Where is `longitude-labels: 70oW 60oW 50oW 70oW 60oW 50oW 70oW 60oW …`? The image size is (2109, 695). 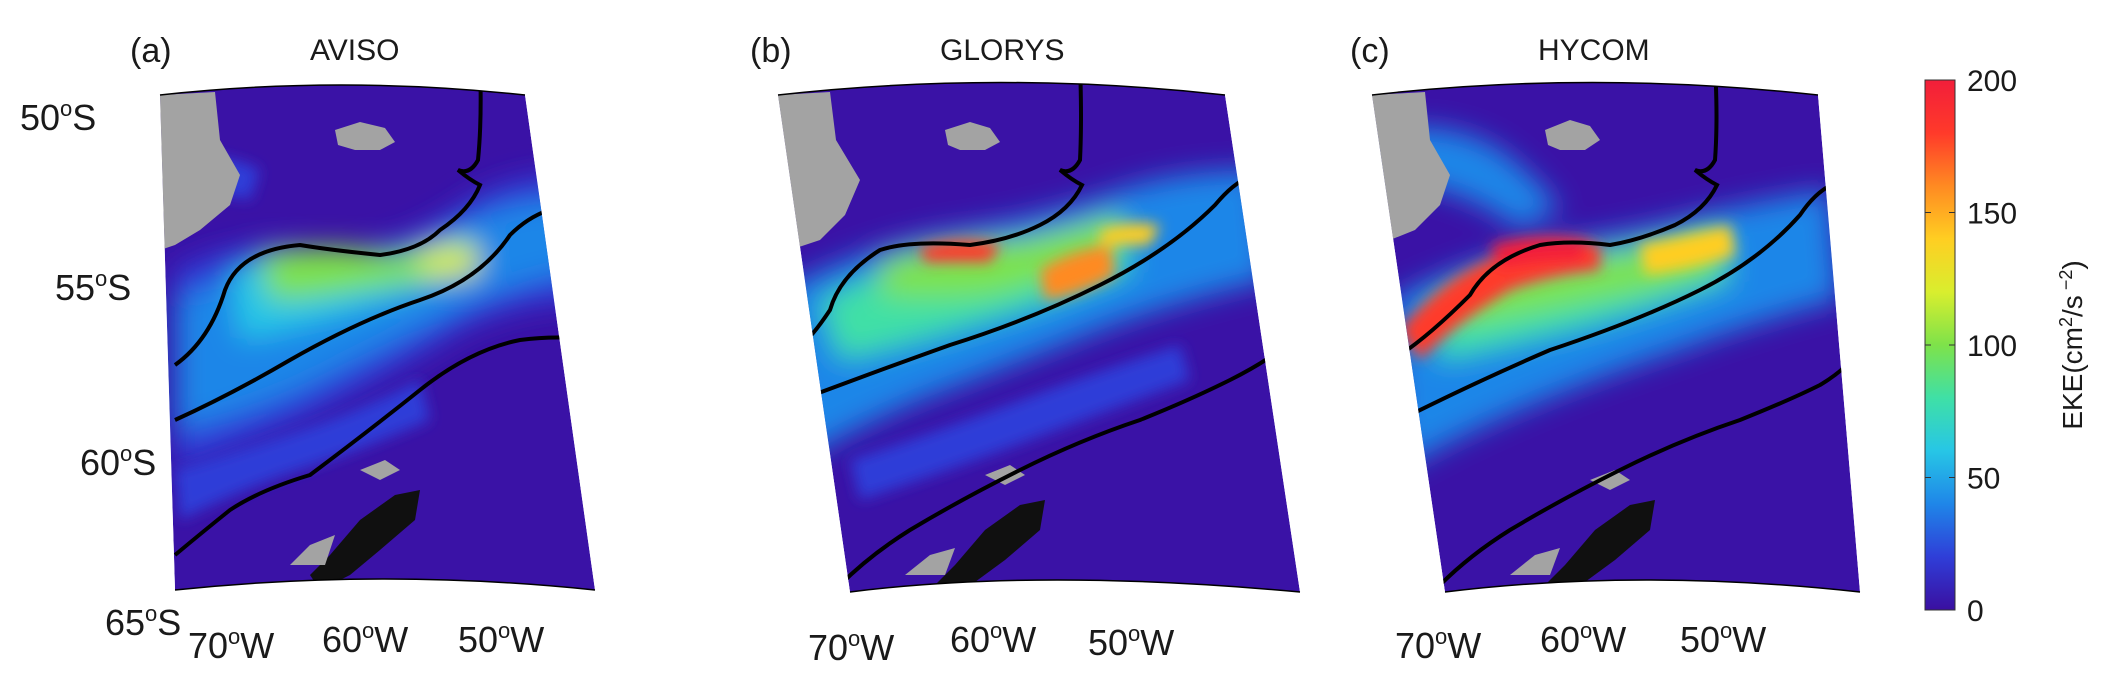
longitude-labels: 70oW 60oW 50oW 70oW 60oW 50oW 70oW 60oW … is located at coordinates (977, 643).